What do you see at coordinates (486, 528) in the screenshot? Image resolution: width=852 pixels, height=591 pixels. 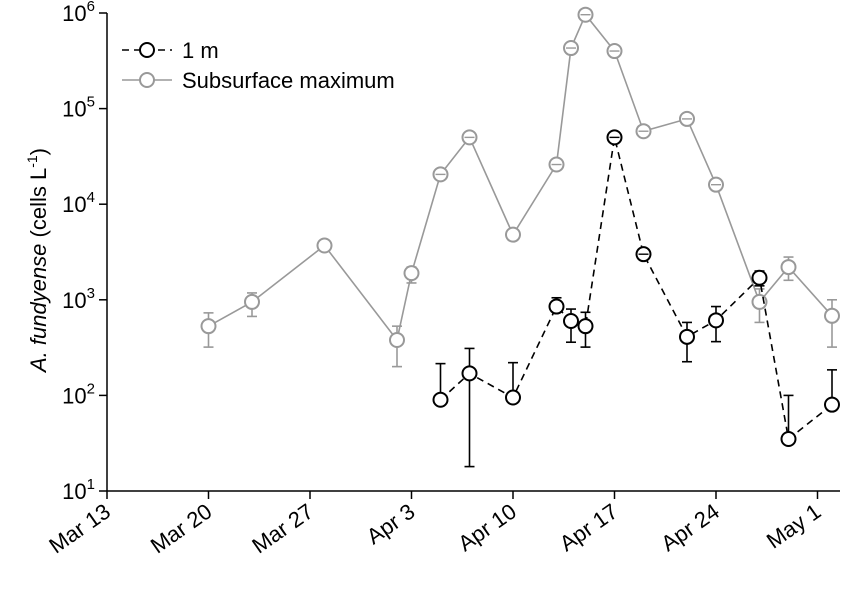 I see `x-tick-label: Apr 10` at bounding box center [486, 528].